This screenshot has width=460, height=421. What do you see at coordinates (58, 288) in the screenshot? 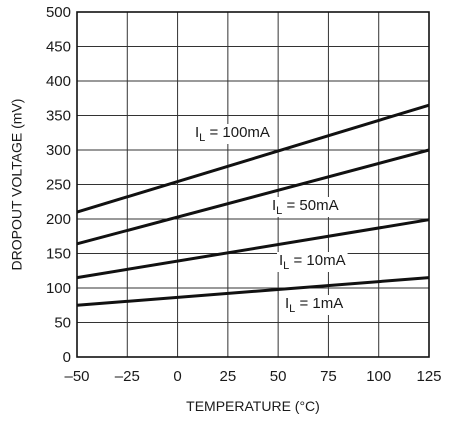
I see `y-tick-label: 100` at bounding box center [58, 288].